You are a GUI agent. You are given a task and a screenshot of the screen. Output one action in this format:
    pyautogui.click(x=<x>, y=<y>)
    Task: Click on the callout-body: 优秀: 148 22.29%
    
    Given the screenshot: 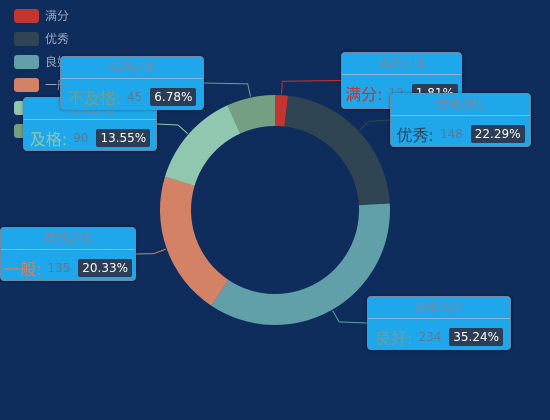 What is the action you would take?
    pyautogui.click(x=460, y=133)
    